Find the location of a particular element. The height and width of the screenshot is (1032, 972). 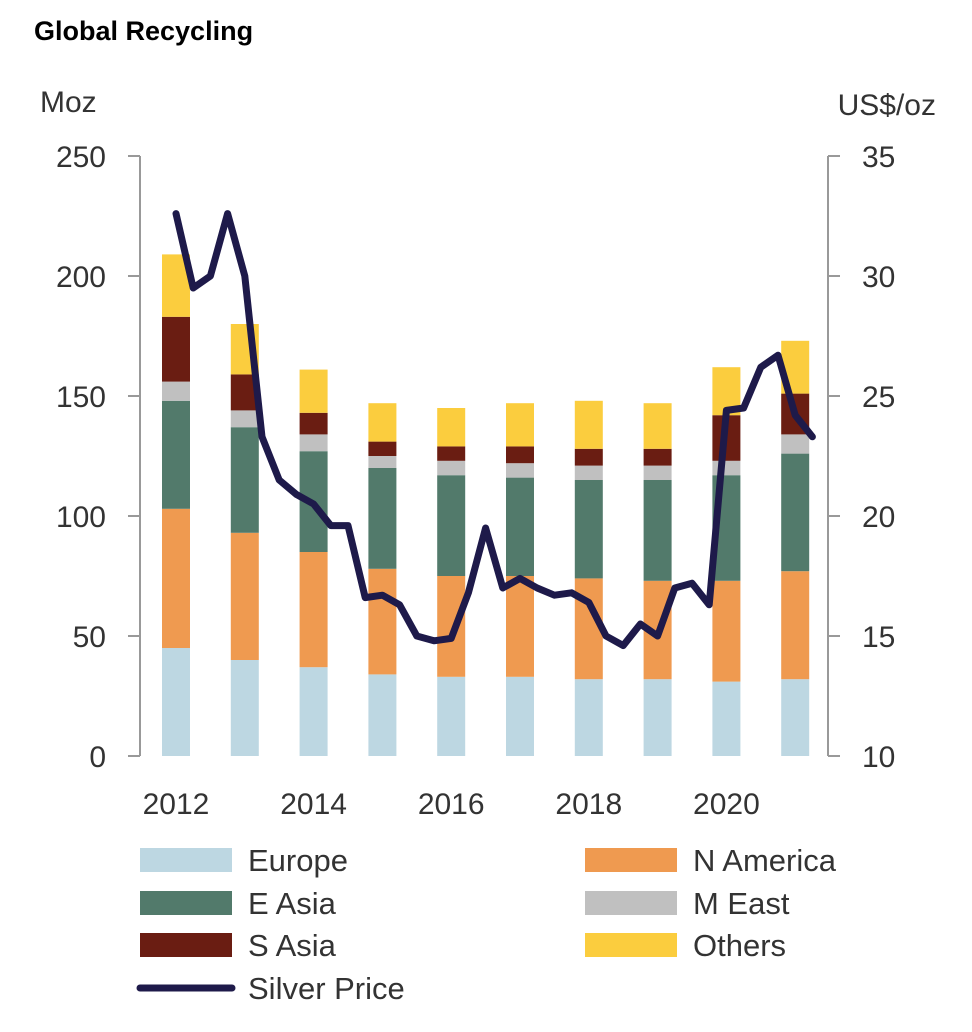

bar-m-east-2015 is located at coordinates (382, 462).